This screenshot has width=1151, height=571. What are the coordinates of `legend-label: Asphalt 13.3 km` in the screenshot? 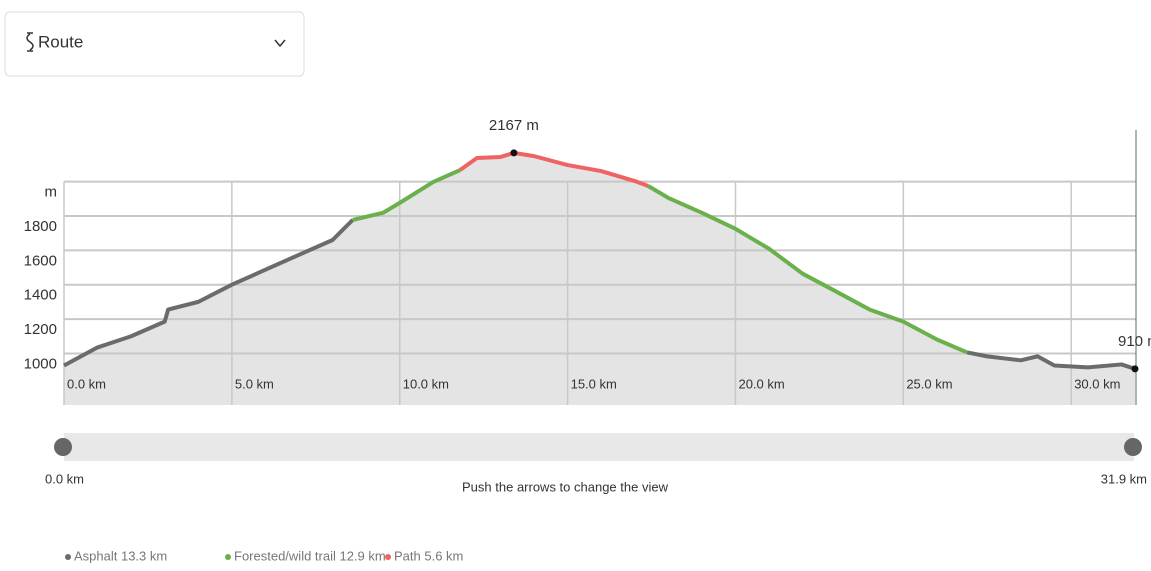 It's located at (120, 555).